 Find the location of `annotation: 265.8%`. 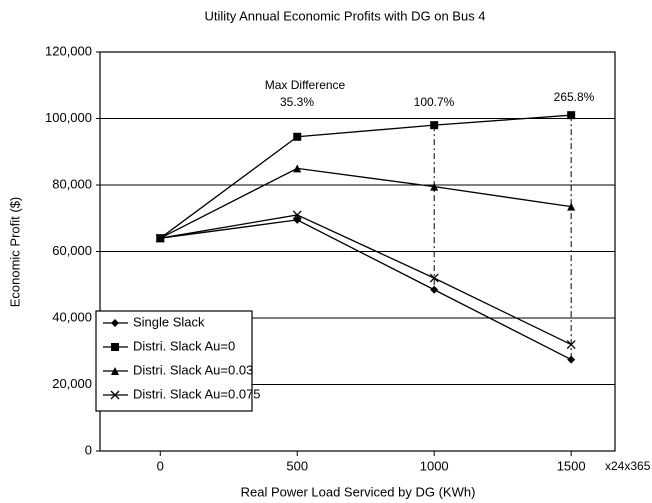

annotation: 265.8% is located at coordinates (574, 97).